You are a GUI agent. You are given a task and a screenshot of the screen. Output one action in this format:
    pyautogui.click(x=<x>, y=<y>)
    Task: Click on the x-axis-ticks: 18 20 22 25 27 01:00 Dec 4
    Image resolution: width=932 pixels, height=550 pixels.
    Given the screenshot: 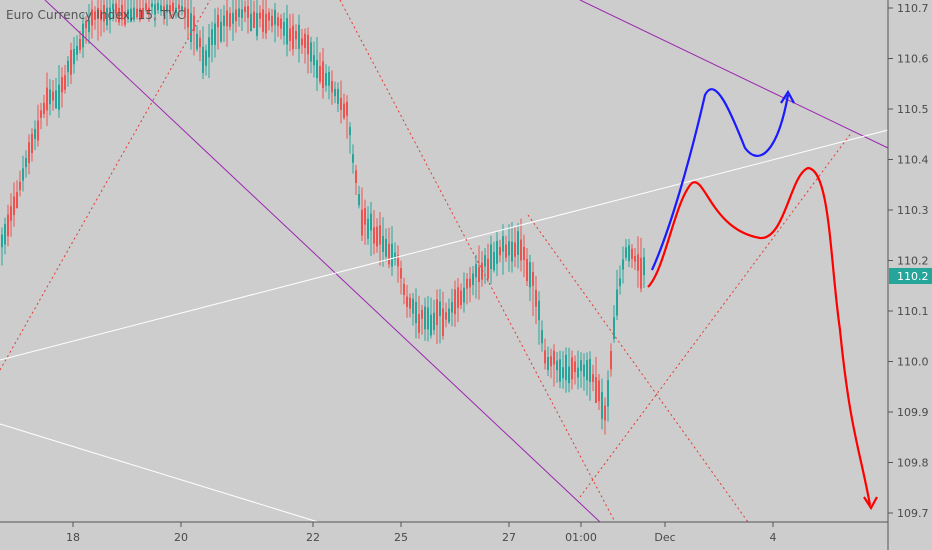 What is the action you would take?
    pyautogui.click(x=421, y=533)
    